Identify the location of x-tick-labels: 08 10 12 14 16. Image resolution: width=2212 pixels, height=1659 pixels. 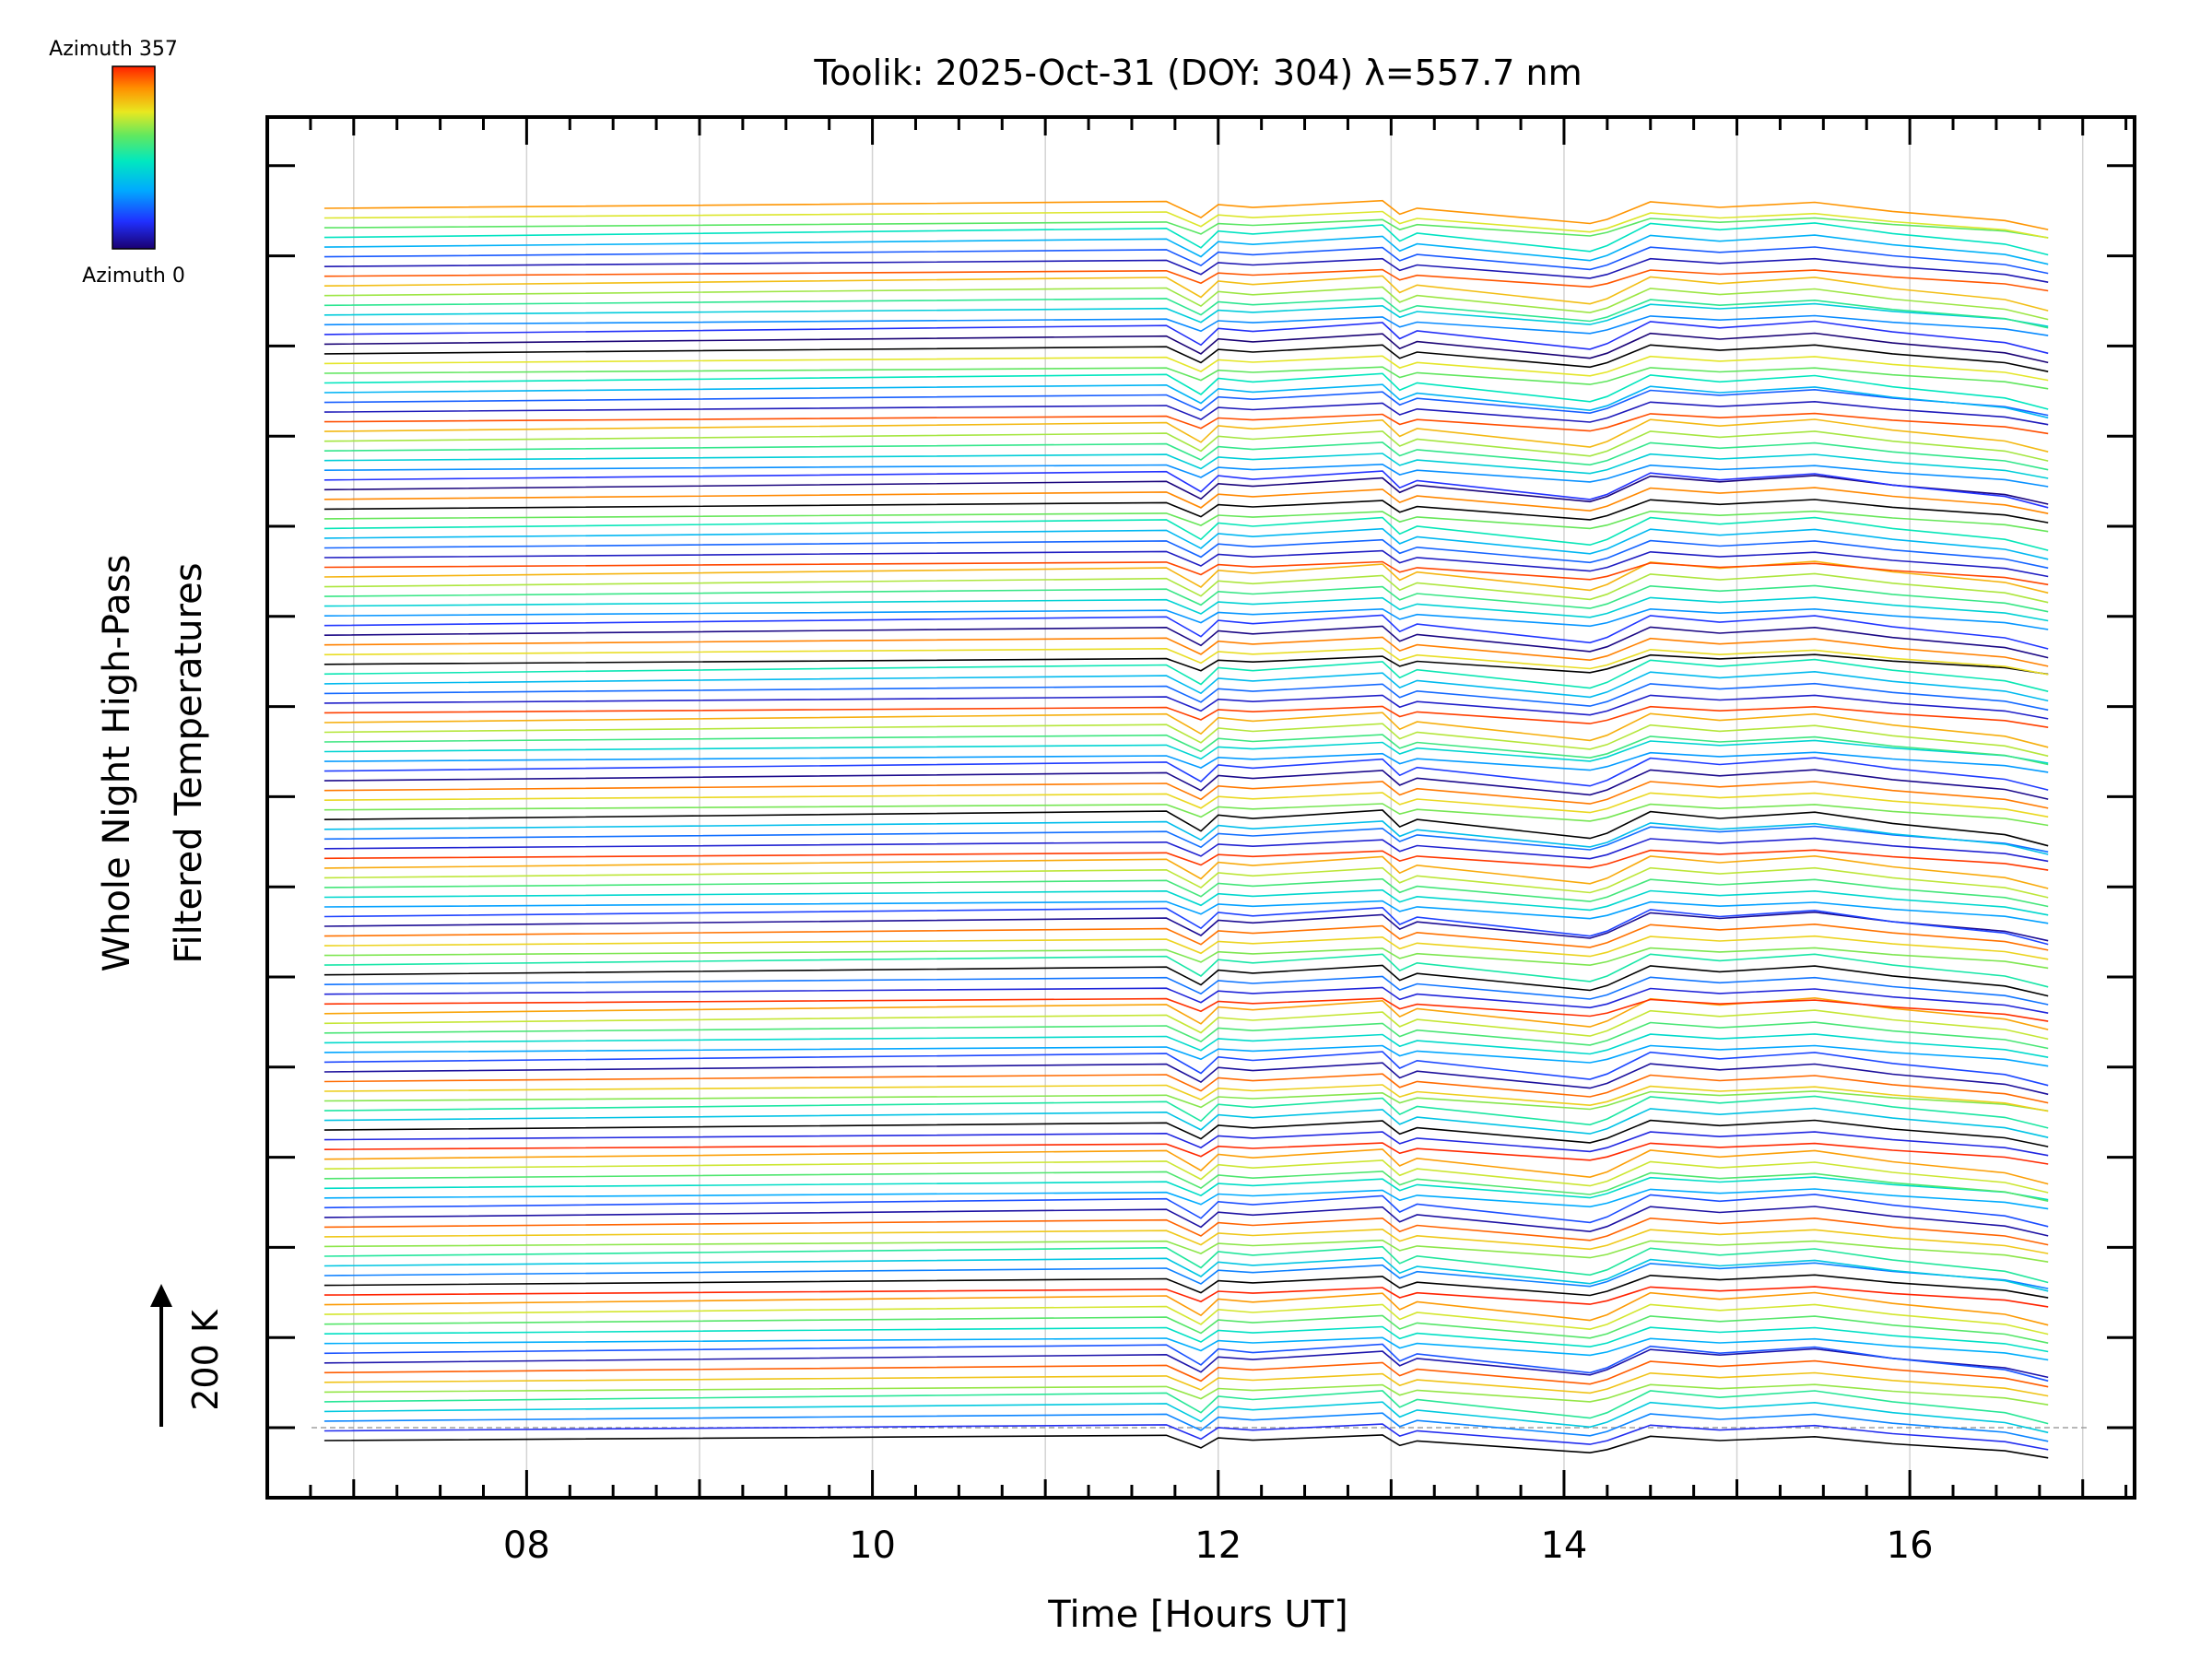
(1218, 1545).